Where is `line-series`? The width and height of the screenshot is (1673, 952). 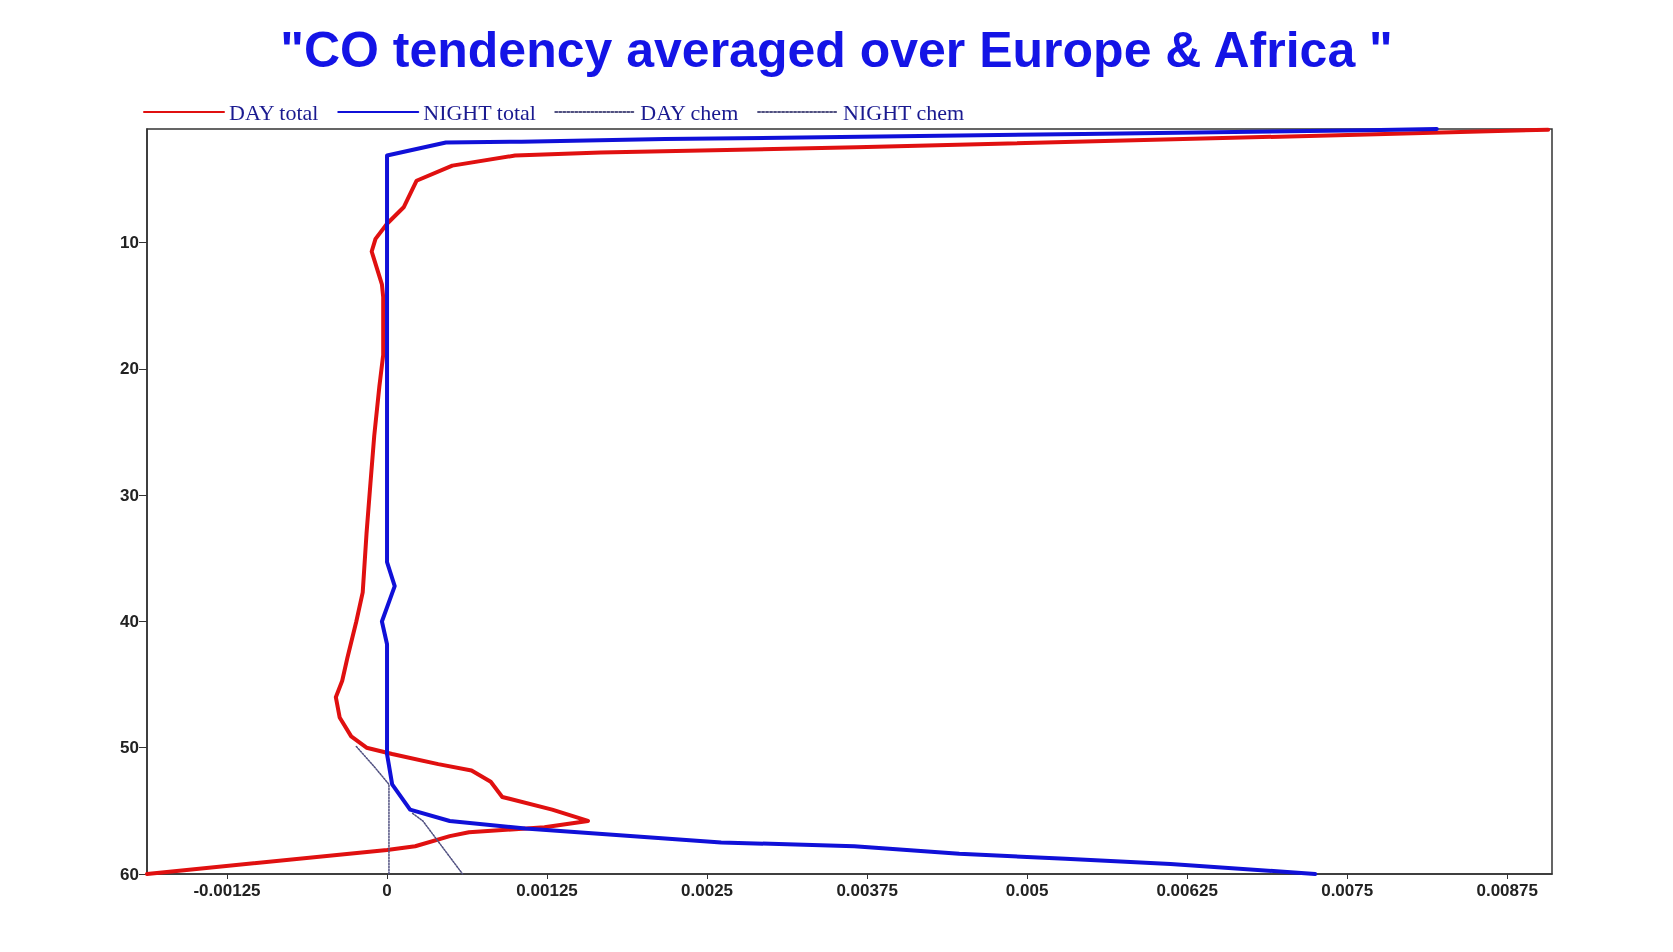 line-series is located at coordinates (372, 810).